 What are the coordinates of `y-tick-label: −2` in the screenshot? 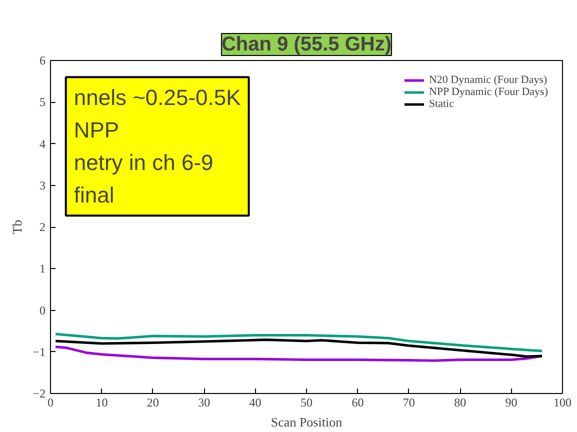 It's located at (39, 393).